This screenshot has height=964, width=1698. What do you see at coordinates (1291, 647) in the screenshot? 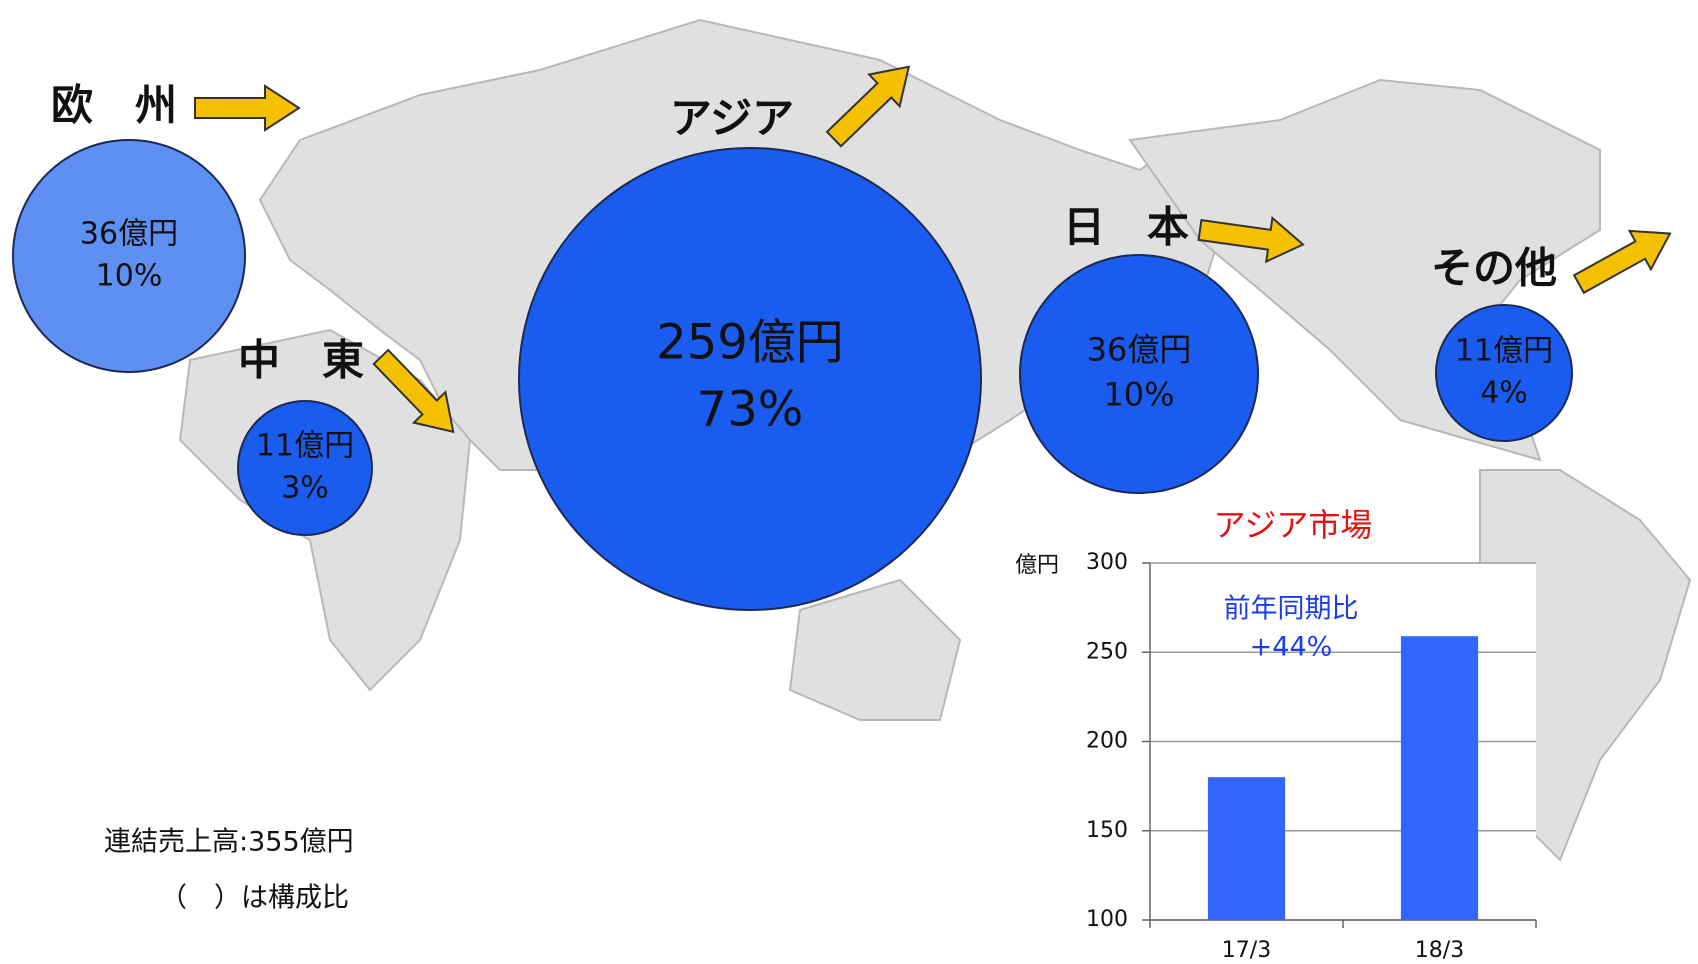
I see `annotation: +44%` at bounding box center [1291, 647].